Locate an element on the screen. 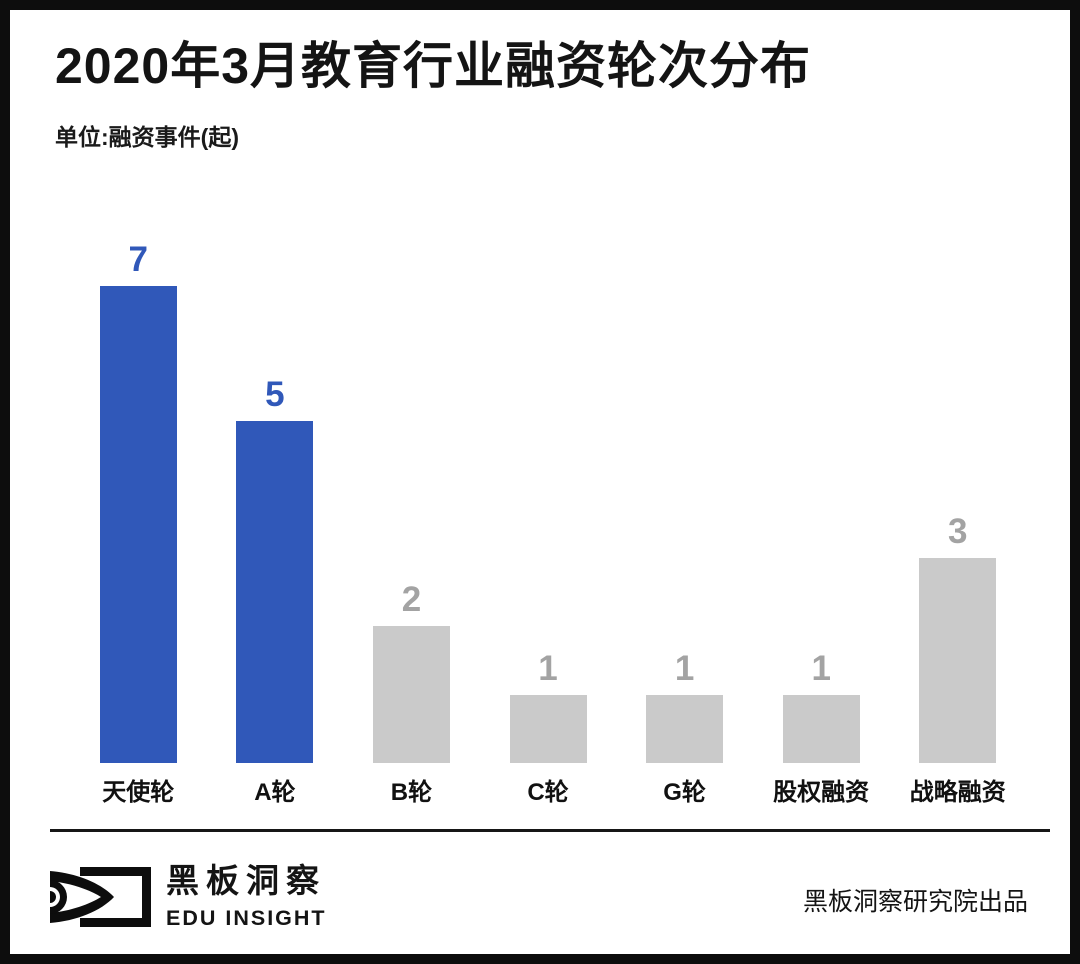 The width and height of the screenshot is (1080, 964). chart-header: 2020年3月教育行业融资轮次分布 单位:融资事件(起) is located at coordinates (433, 95).